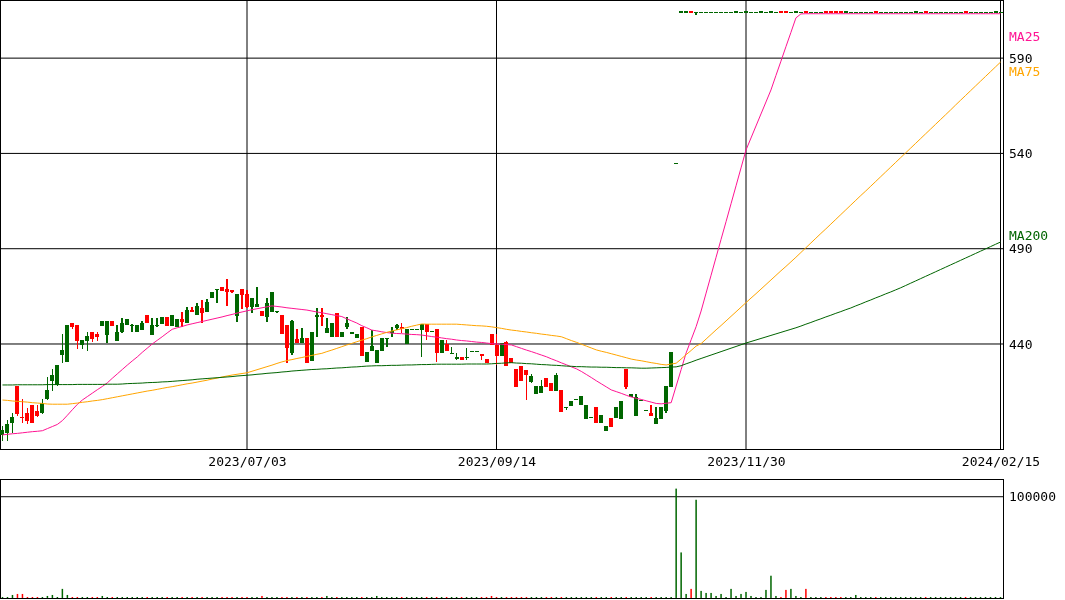 This screenshot has width=1065, height=600. Describe the element at coordinates (1021, 344) in the screenshot. I see `y-tick-label: 440` at that location.